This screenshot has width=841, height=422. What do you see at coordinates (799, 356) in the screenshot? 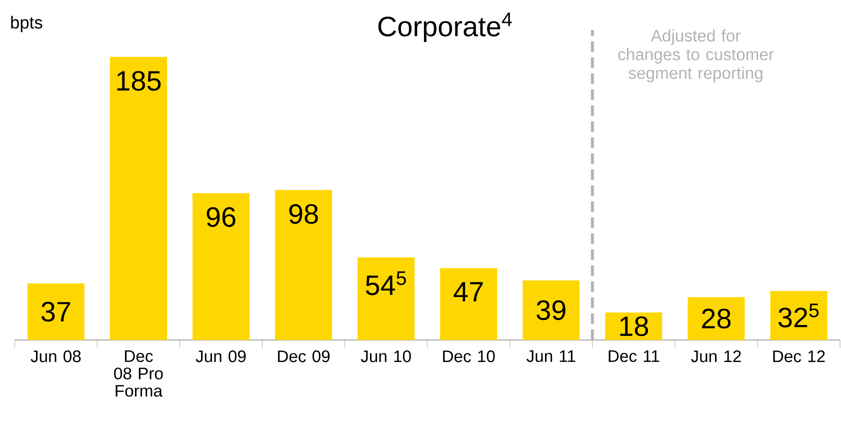
I see `x-tick-label: Dec 12` at bounding box center [799, 356].